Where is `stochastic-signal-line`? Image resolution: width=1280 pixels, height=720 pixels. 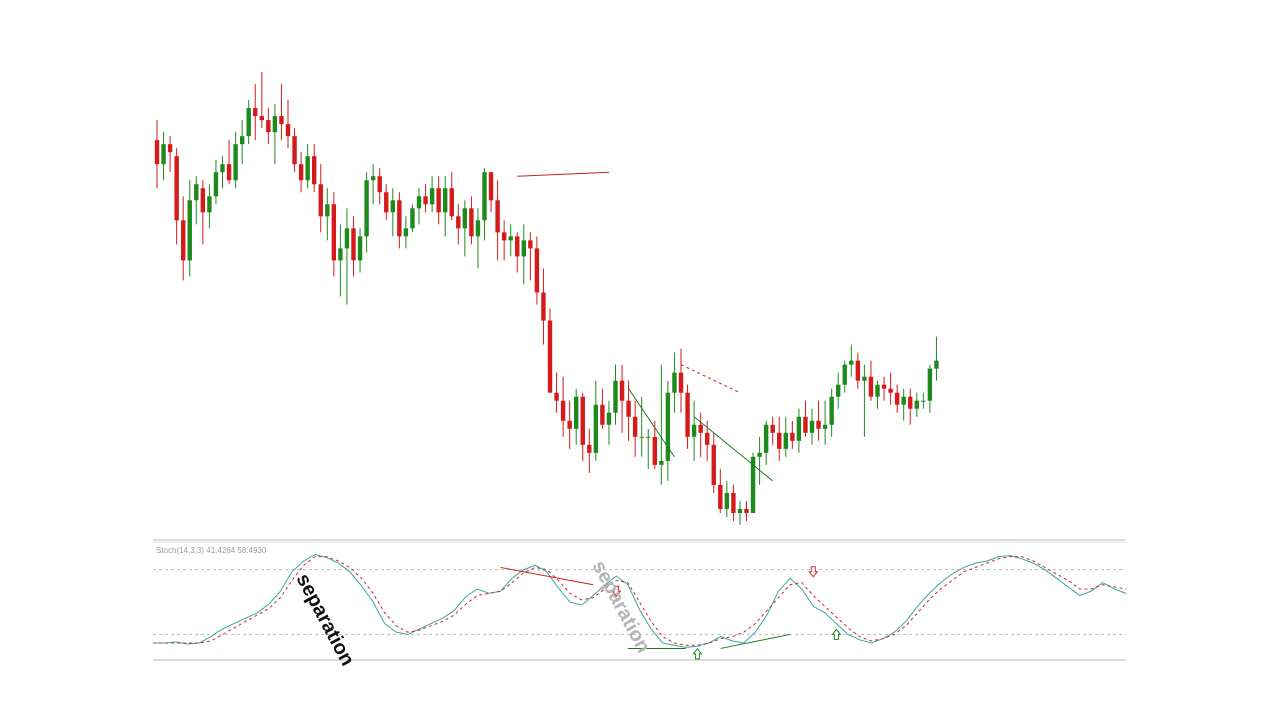 stochastic-signal-line is located at coordinates (640, 601).